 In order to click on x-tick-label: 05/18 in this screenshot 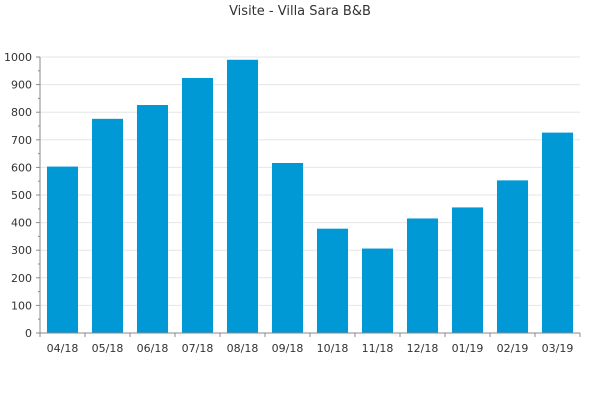, I will do `click(108, 348)`.